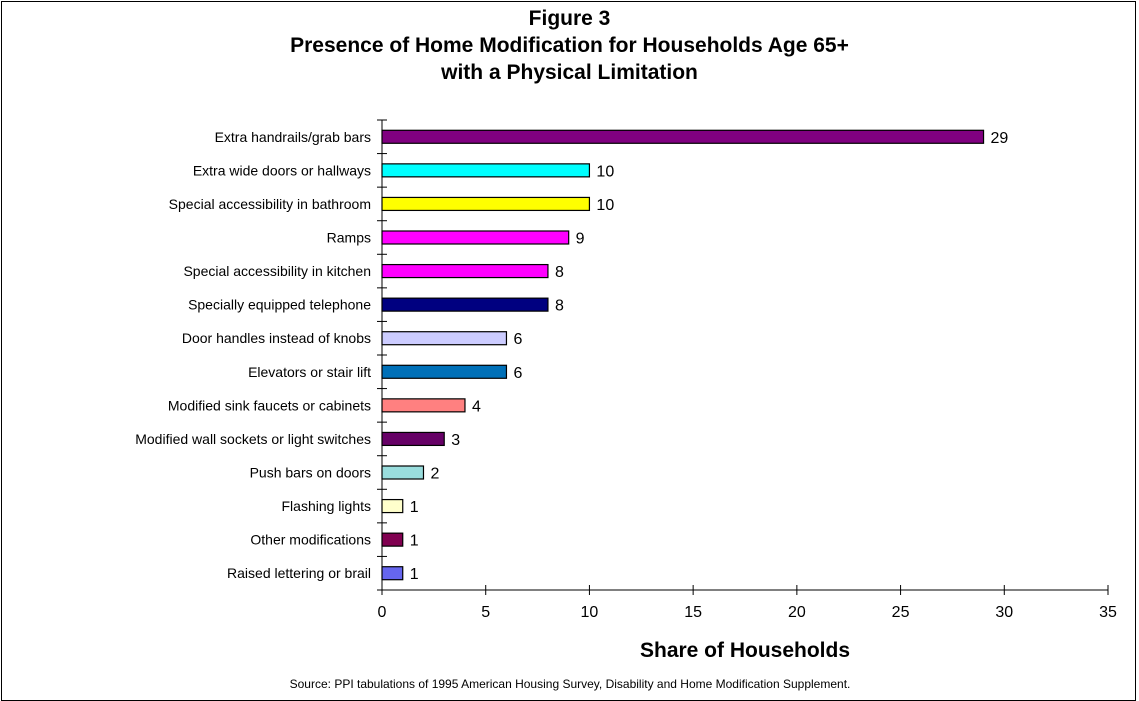  Describe the element at coordinates (745, 650) in the screenshot. I see `x-axis-title: Share of Households` at that location.